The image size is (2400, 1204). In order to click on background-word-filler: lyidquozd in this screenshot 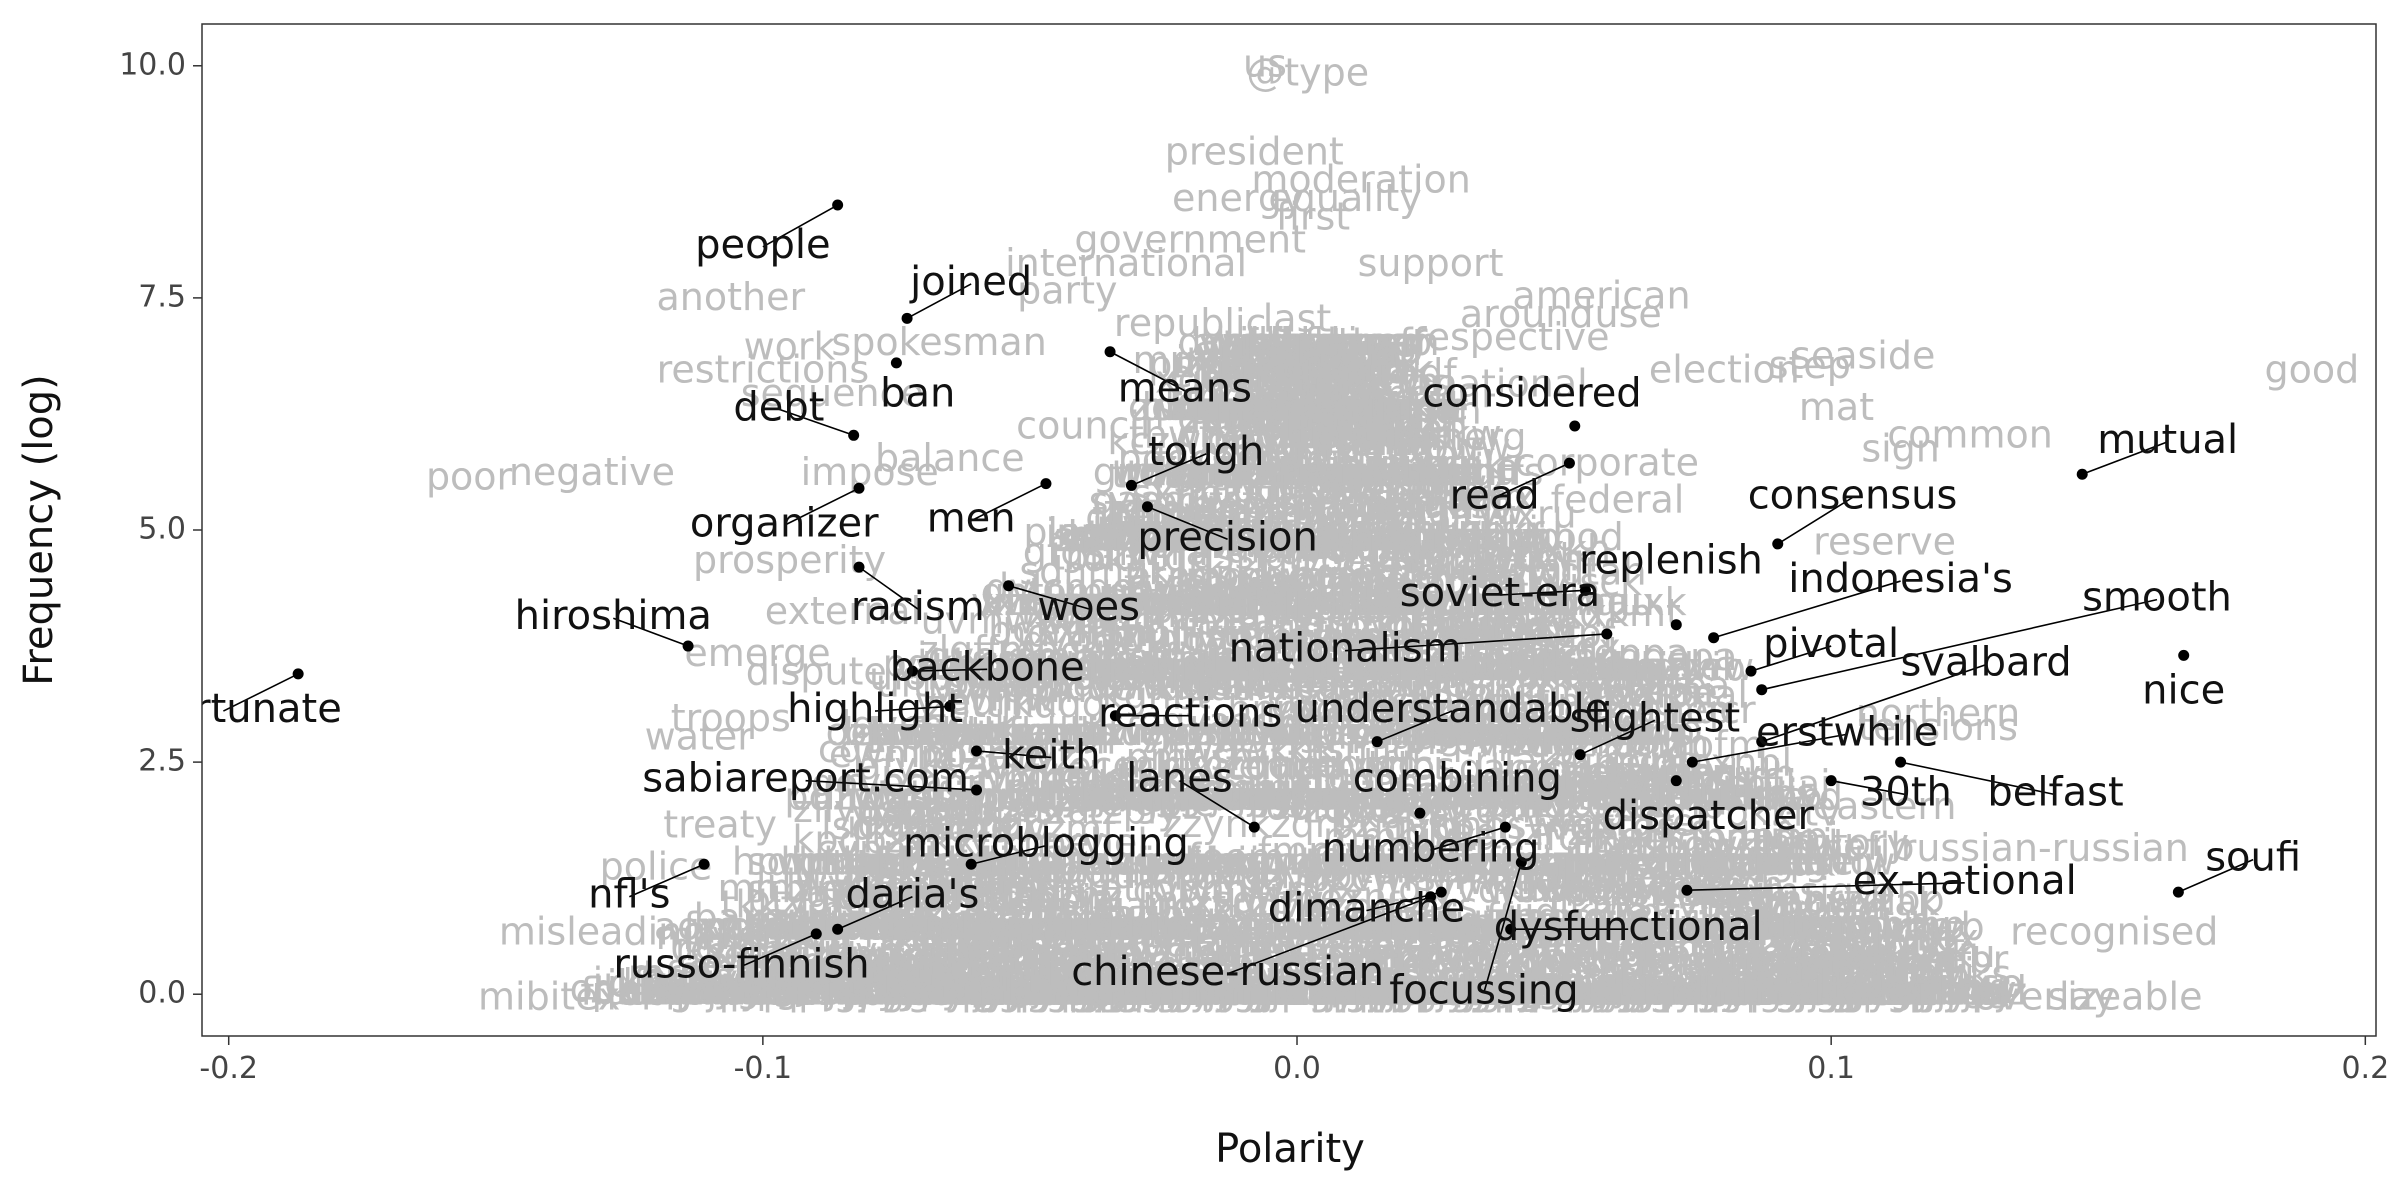, I will do `click(1457, 667)`.